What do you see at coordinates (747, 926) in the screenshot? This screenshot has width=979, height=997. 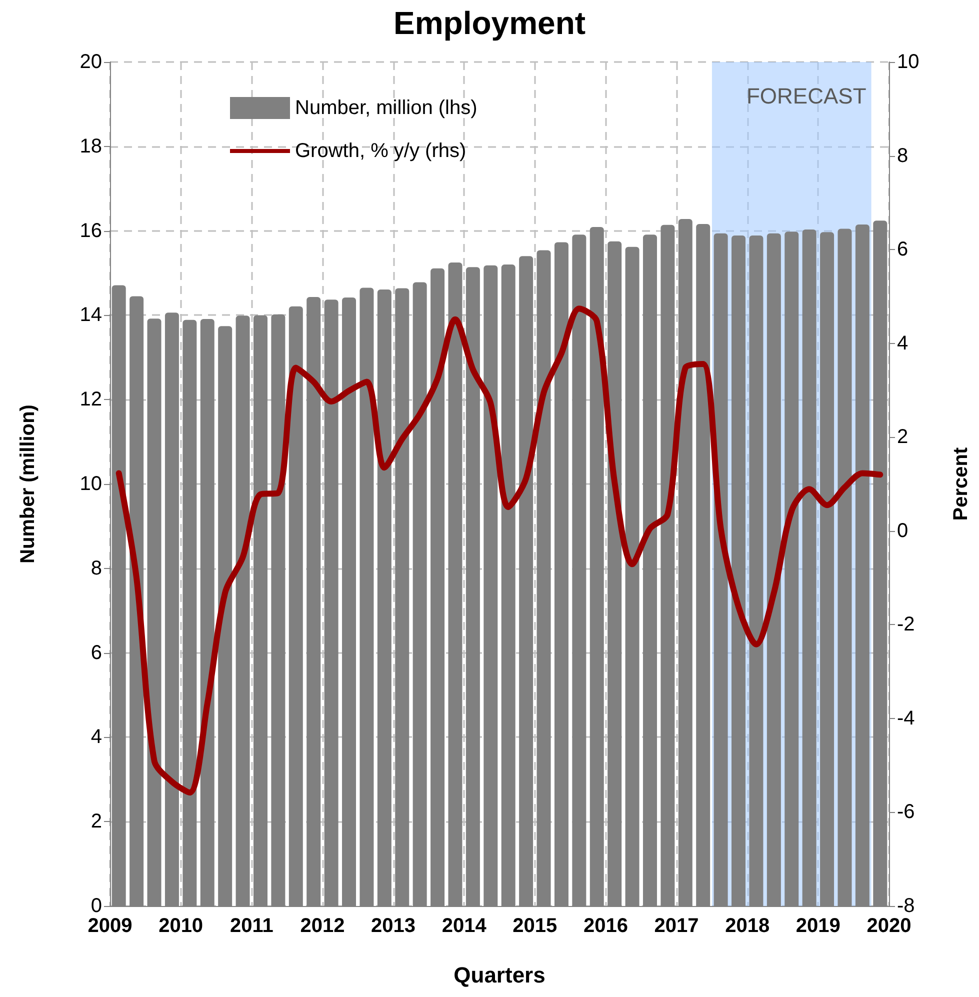 I see `x-tick-label: 2018` at bounding box center [747, 926].